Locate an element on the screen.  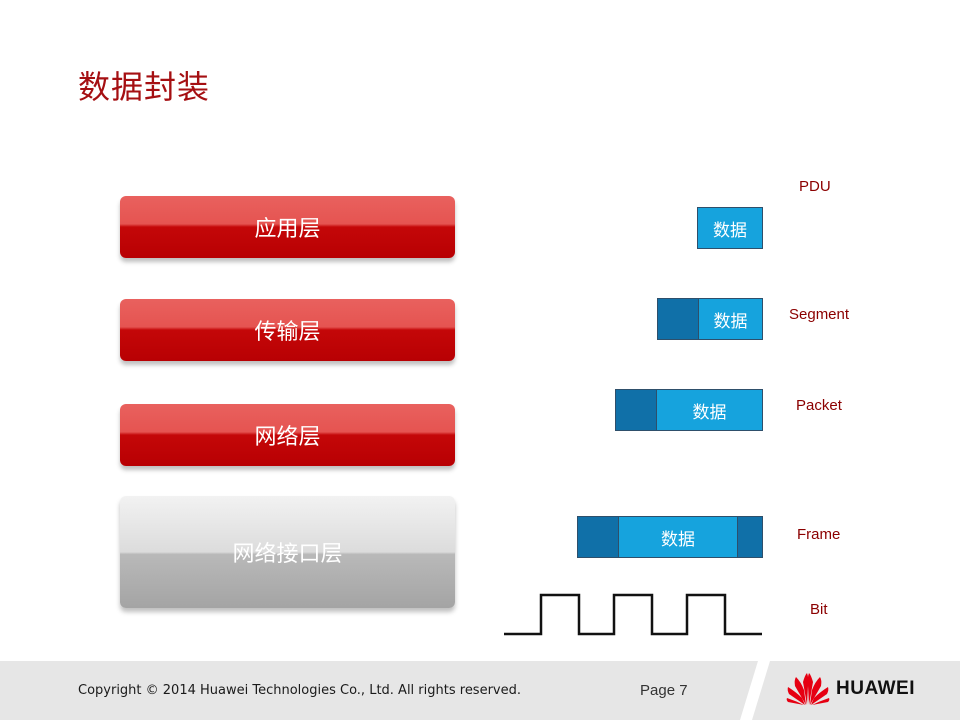
brand-name: HUAWEI is located at coordinates (875, 688).